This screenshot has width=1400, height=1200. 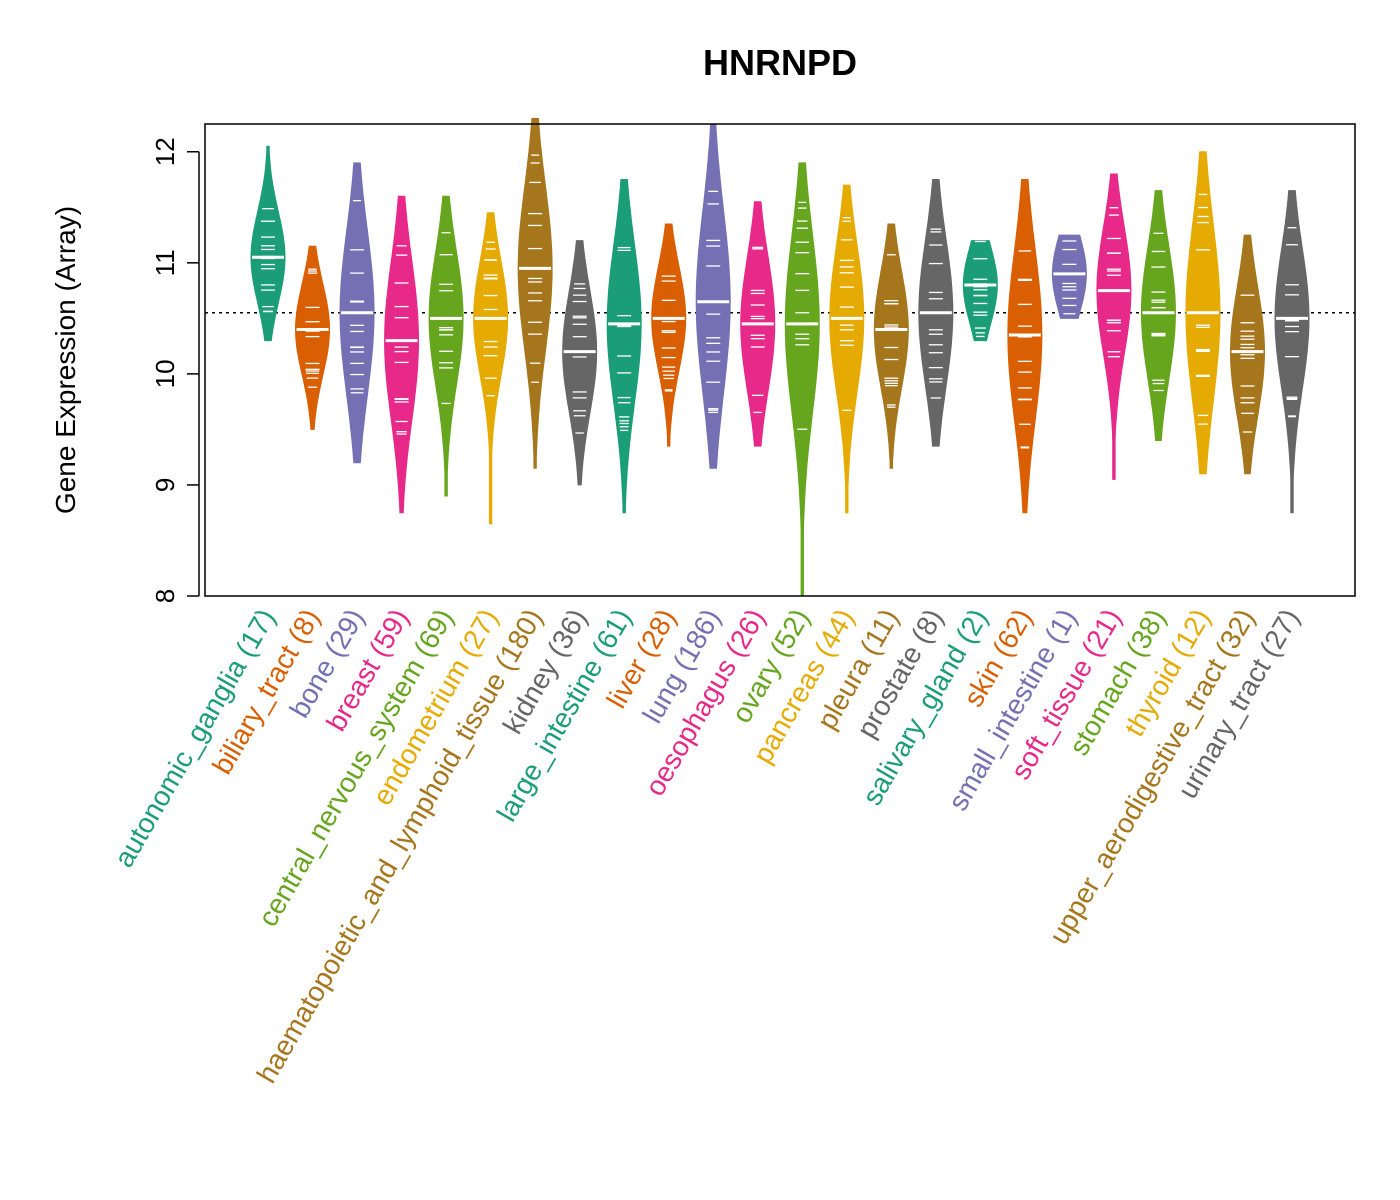 What do you see at coordinates (165, 151) in the screenshot?
I see `y-tick-label: 12` at bounding box center [165, 151].